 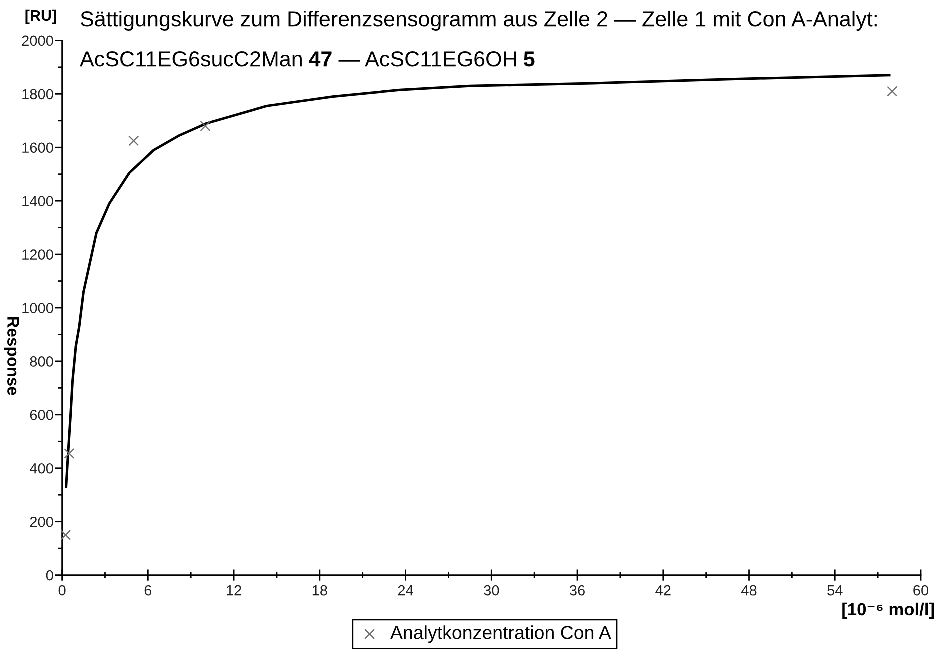 I want to click on y-tick-label: 1200, so click(x=38, y=255).